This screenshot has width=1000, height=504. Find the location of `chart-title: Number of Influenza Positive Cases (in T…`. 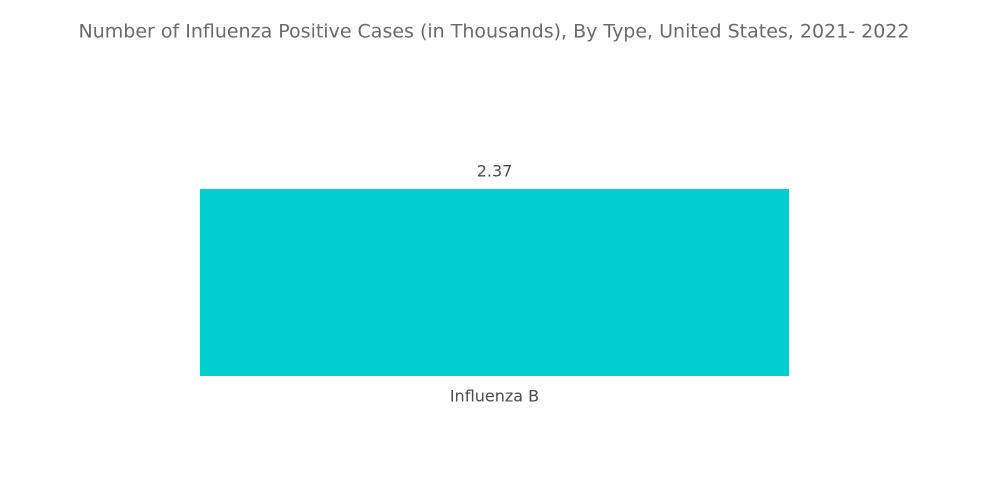

chart-title: Number of Influenza Positive Cases (in T… is located at coordinates (494, 32).